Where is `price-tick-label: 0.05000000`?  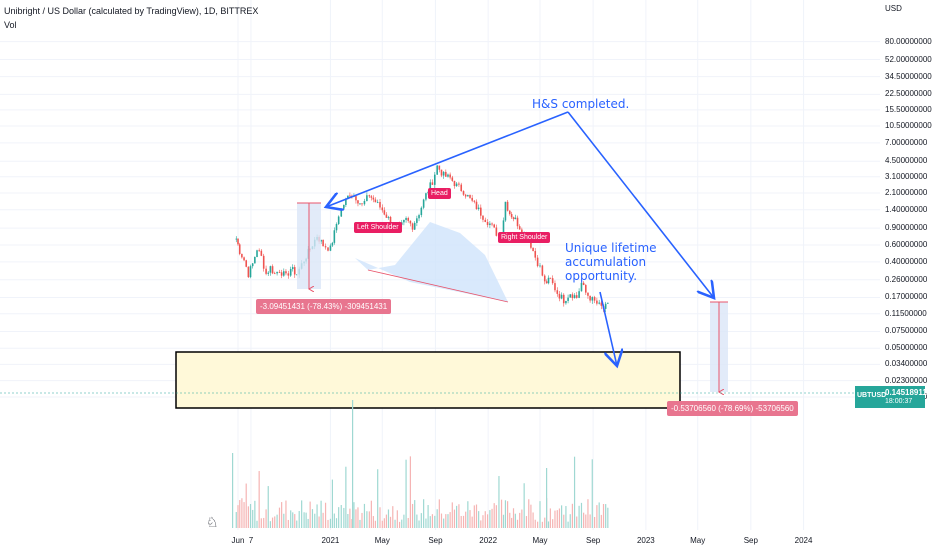 price-tick-label: 0.05000000 is located at coordinates (906, 348).